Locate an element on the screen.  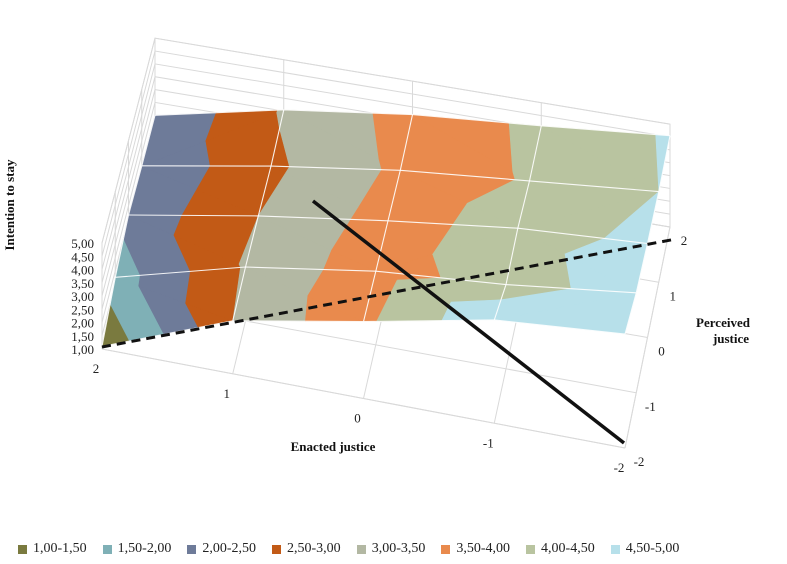
legend-item: 2,00-2,50 is located at coordinates (221, 549).